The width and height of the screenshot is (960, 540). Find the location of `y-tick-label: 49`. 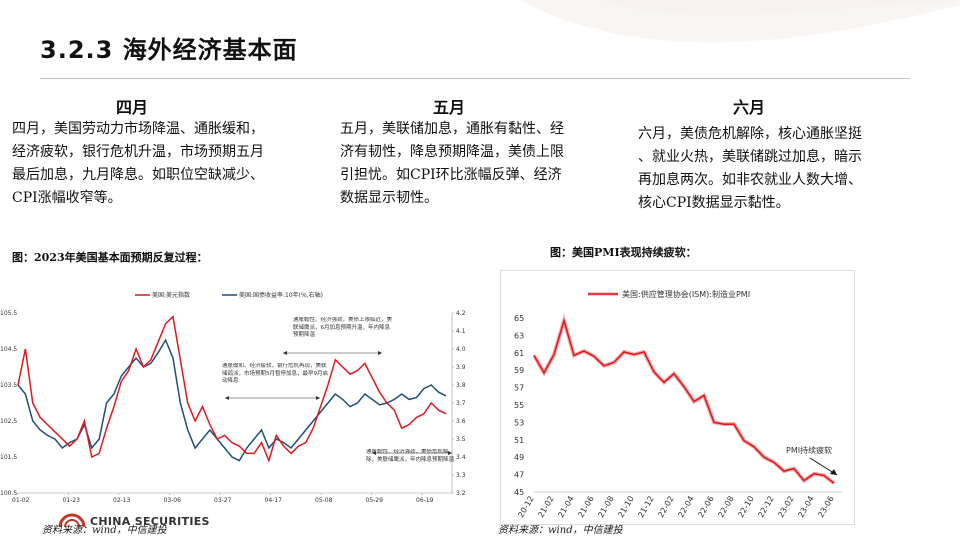

y-tick-label: 49 is located at coordinates (519, 457).